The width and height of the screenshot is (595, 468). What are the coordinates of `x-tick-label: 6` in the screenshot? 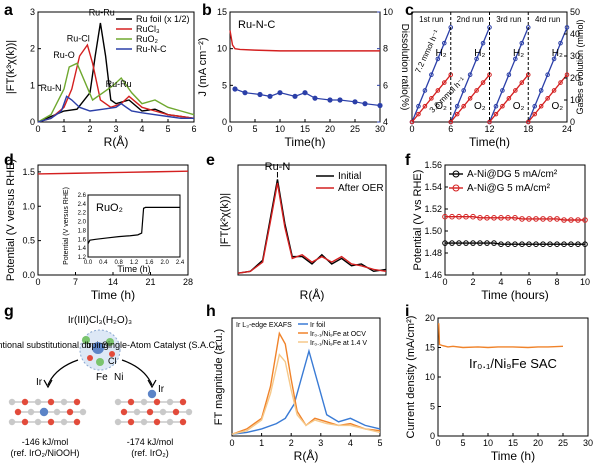 It's located at (528, 282).